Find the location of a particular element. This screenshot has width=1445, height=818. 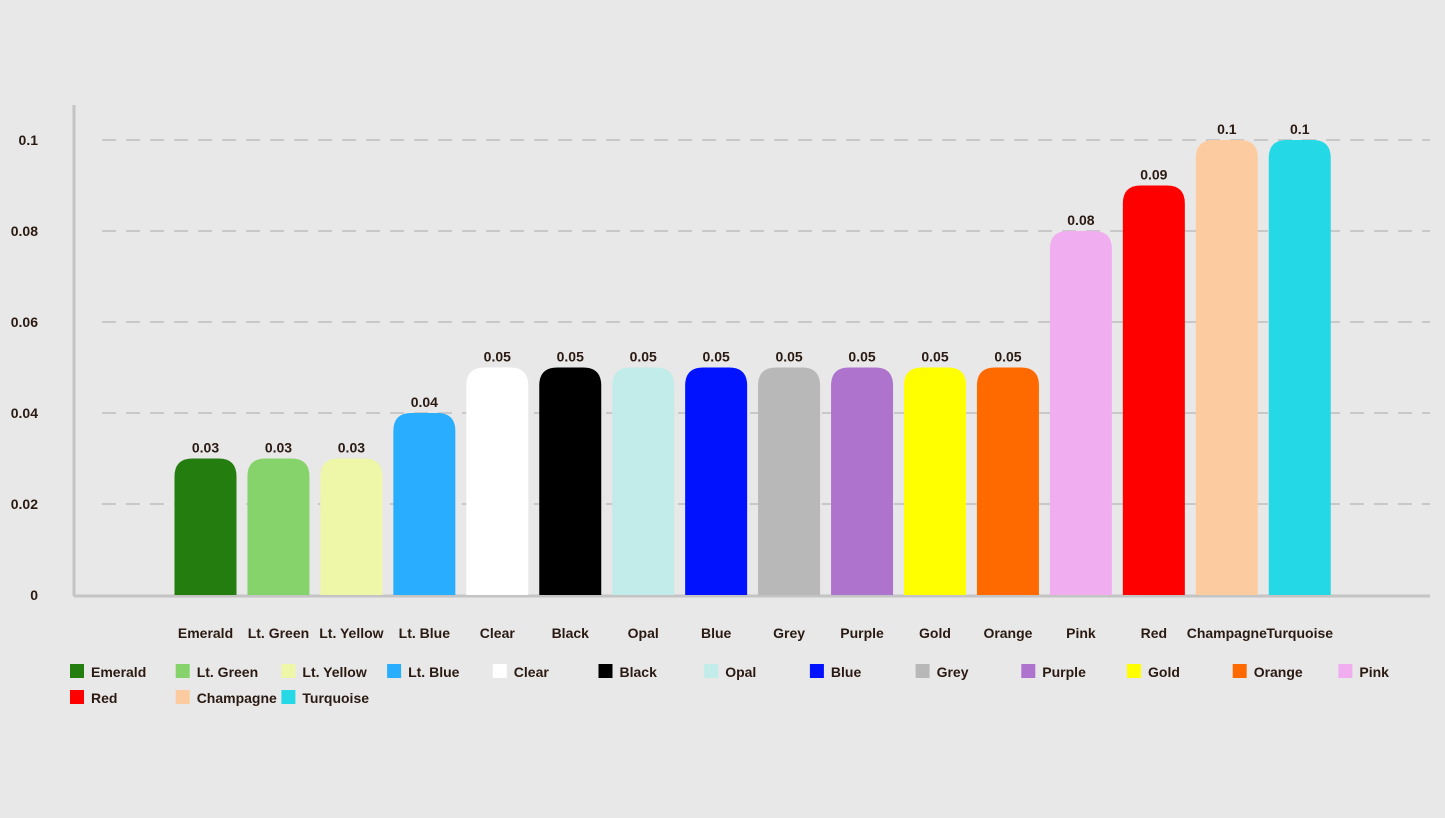

legend-label: Turquoise is located at coordinates (335, 698).